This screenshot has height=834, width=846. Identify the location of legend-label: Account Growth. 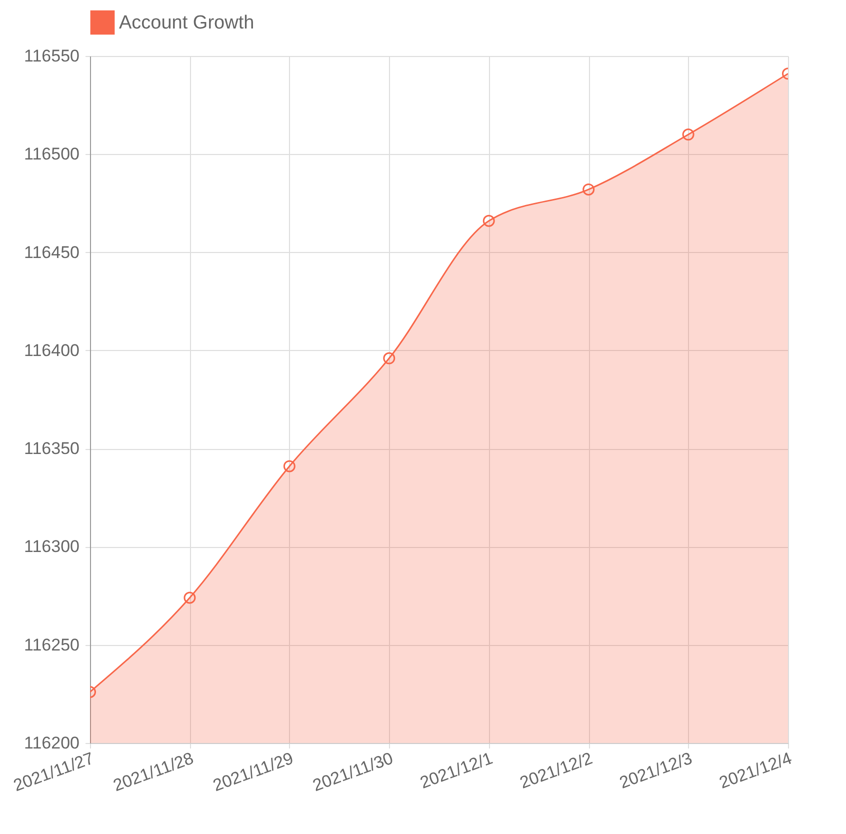
(186, 23).